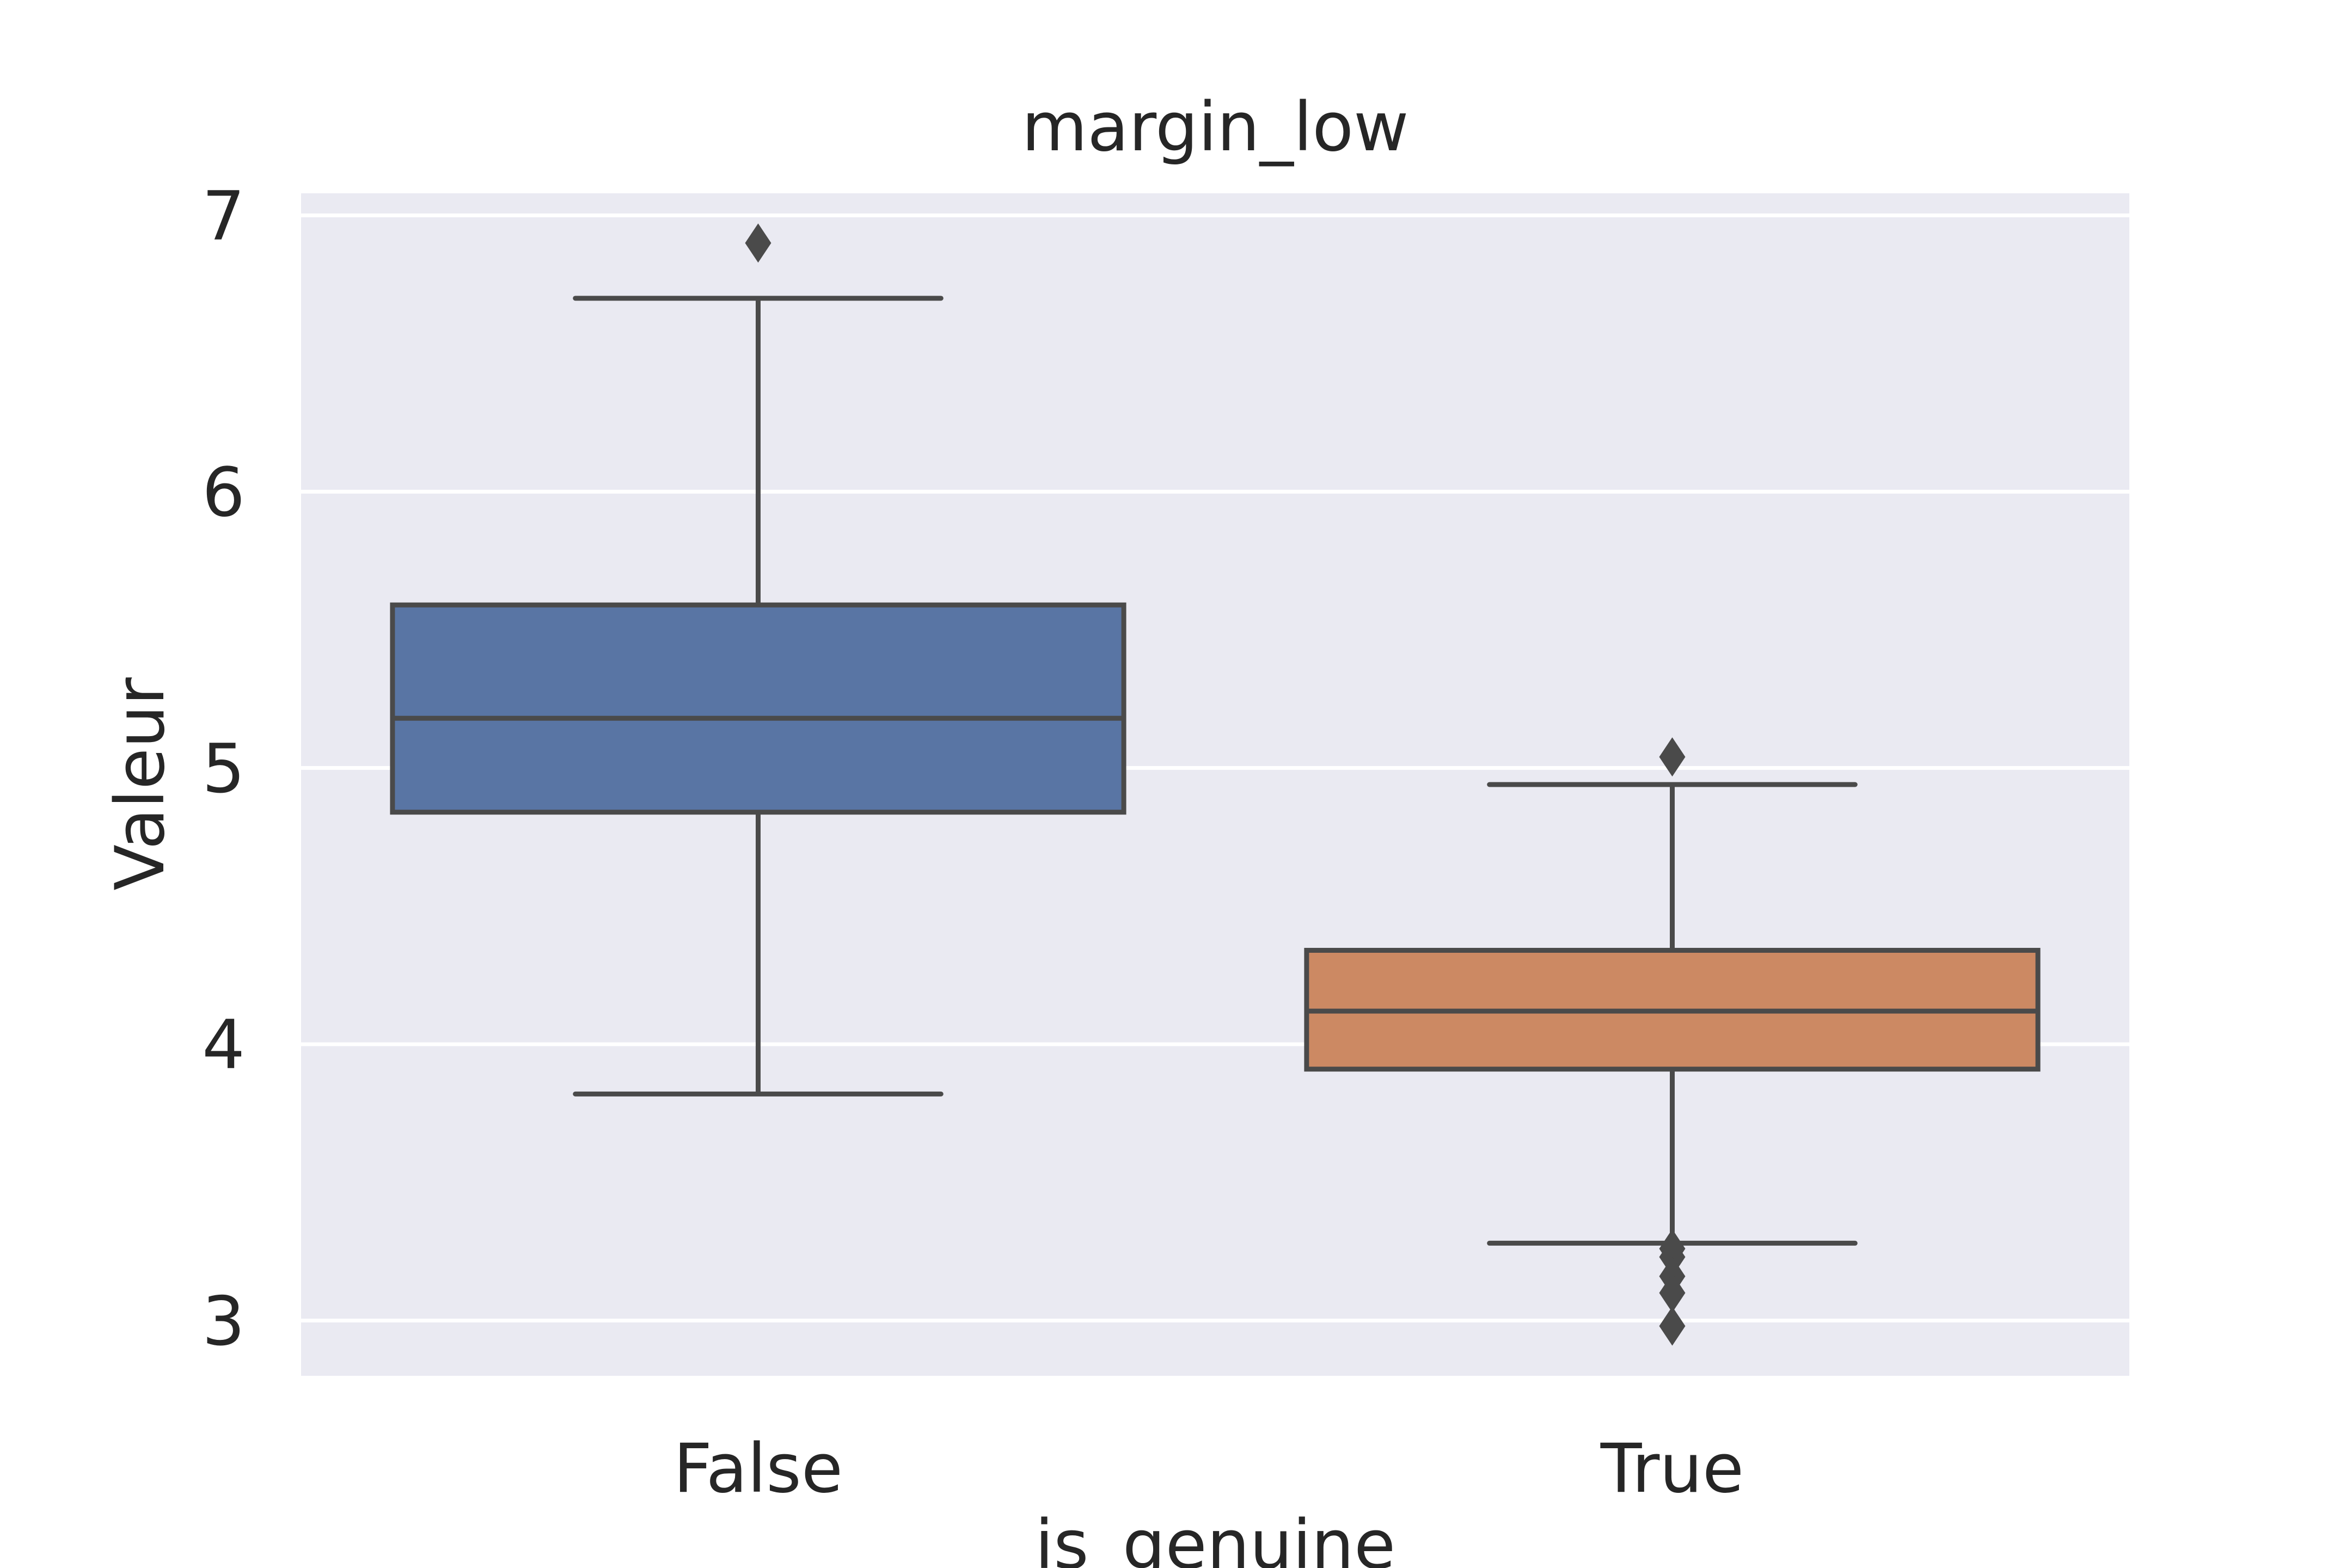 The height and width of the screenshot is (1568, 2352). I want to click on x-axis-title: is_genuine, so click(1215, 1537).